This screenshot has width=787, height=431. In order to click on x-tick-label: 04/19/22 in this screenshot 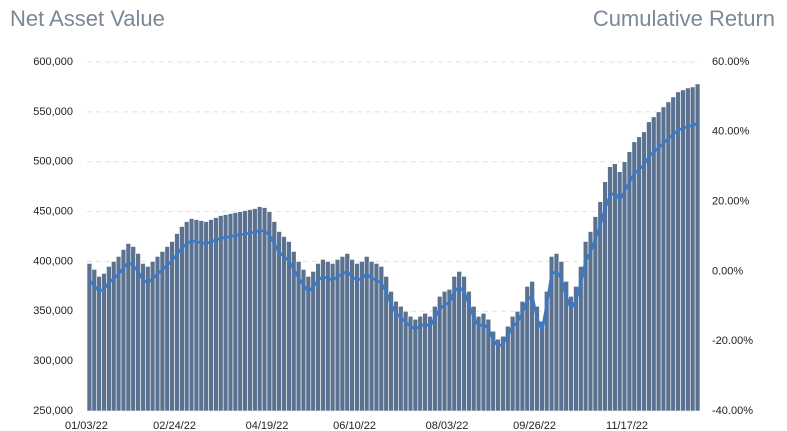, I will do `click(267, 425)`.